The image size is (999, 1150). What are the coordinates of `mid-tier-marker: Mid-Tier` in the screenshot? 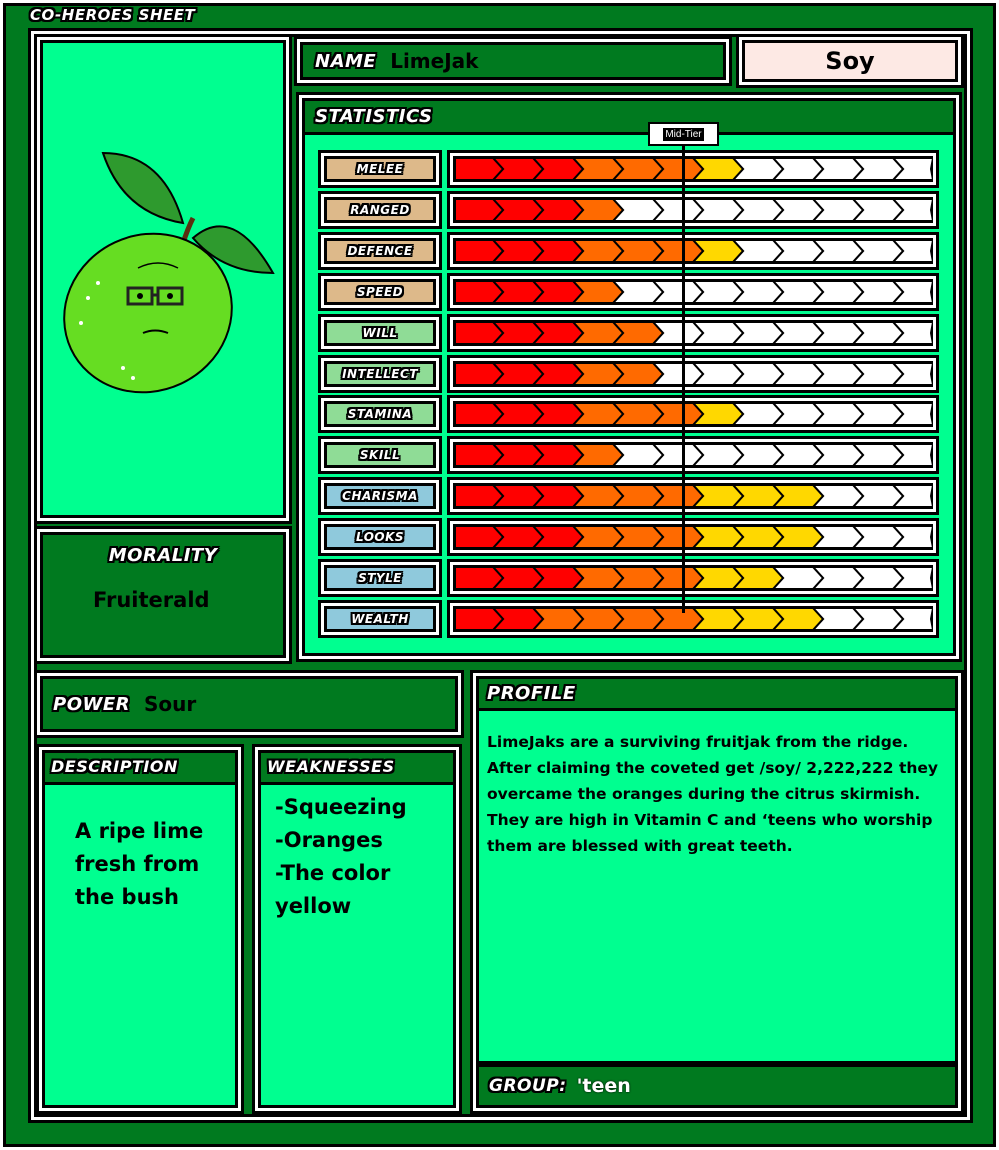 It's located at (683, 134).